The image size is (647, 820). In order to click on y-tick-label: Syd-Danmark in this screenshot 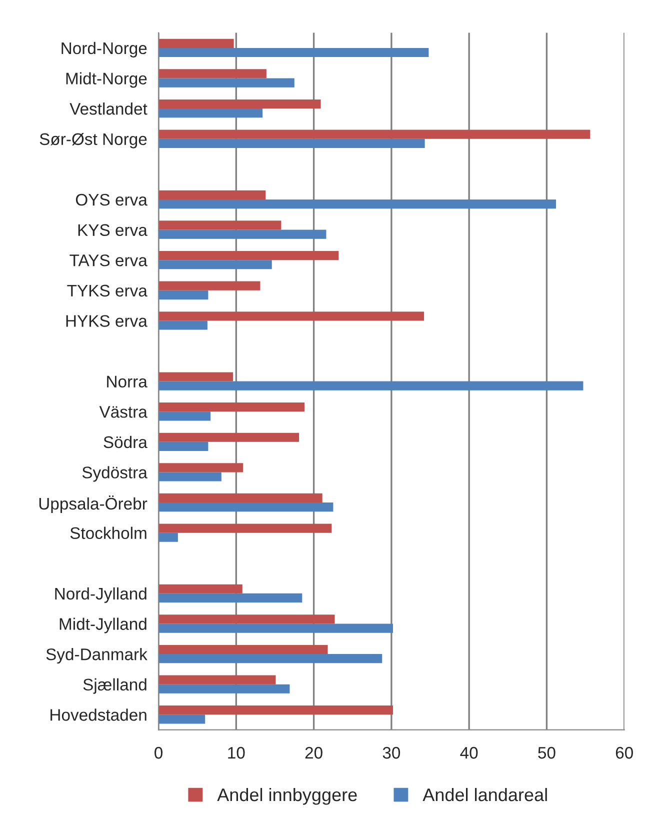, I will do `click(97, 656)`.